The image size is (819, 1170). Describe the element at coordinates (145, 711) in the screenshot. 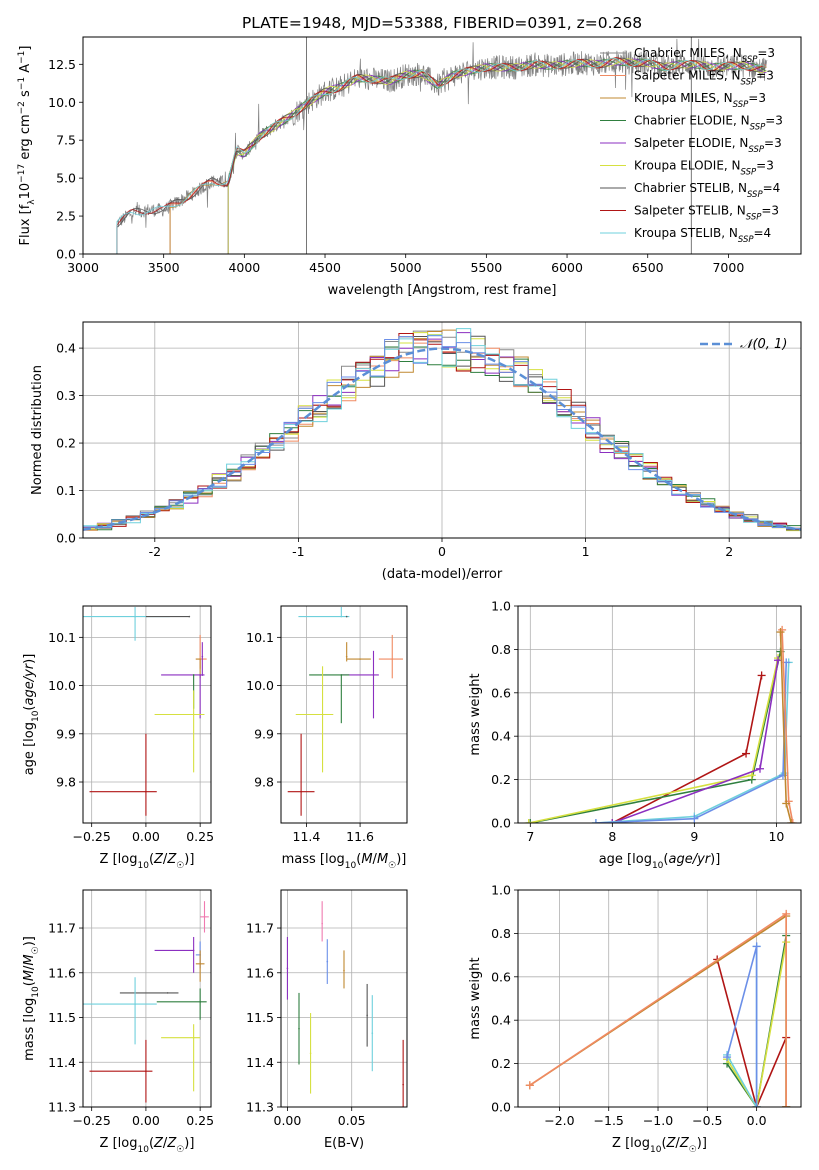

I see `plot-area-age-vs-Z` at that location.